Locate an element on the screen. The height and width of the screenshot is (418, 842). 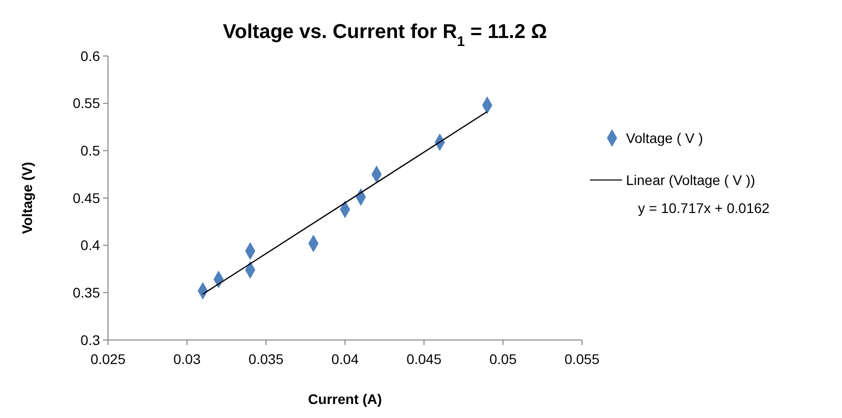
legend-label: Linear (Voltage ( V )) is located at coordinates (691, 180).